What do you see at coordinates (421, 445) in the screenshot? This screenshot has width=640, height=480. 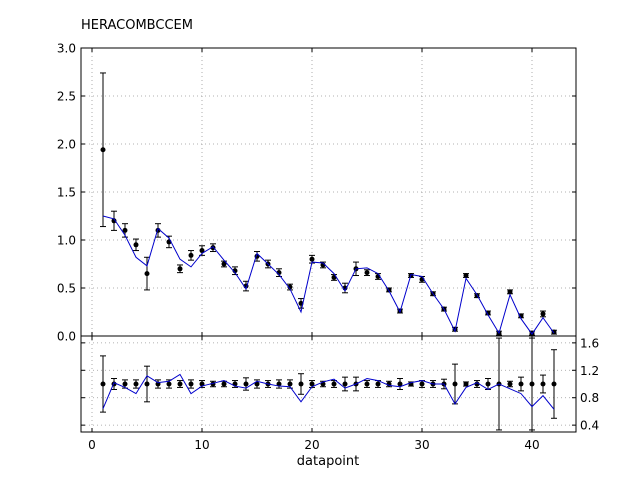 I see `ratio-xtick-label: 30` at bounding box center [421, 445].